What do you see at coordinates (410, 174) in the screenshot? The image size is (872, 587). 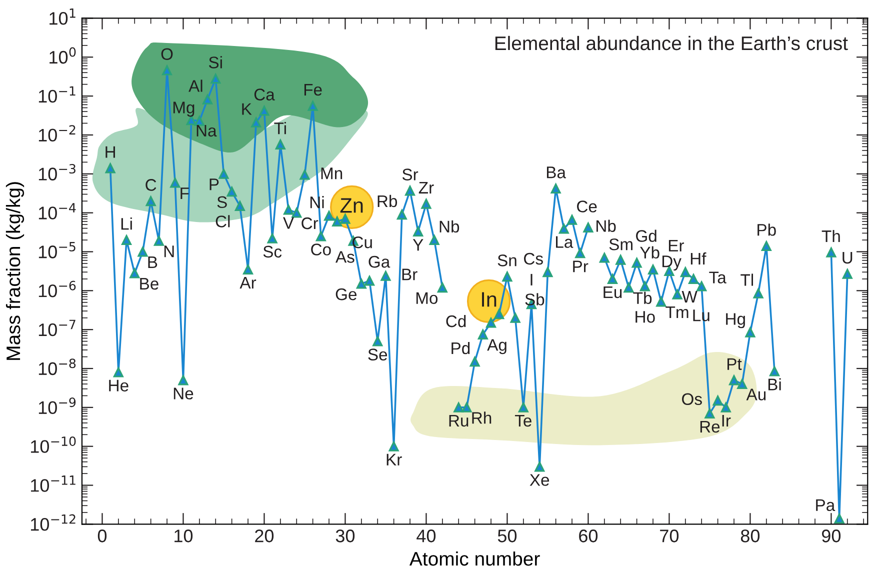 I see `annotation: Sr` at bounding box center [410, 174].